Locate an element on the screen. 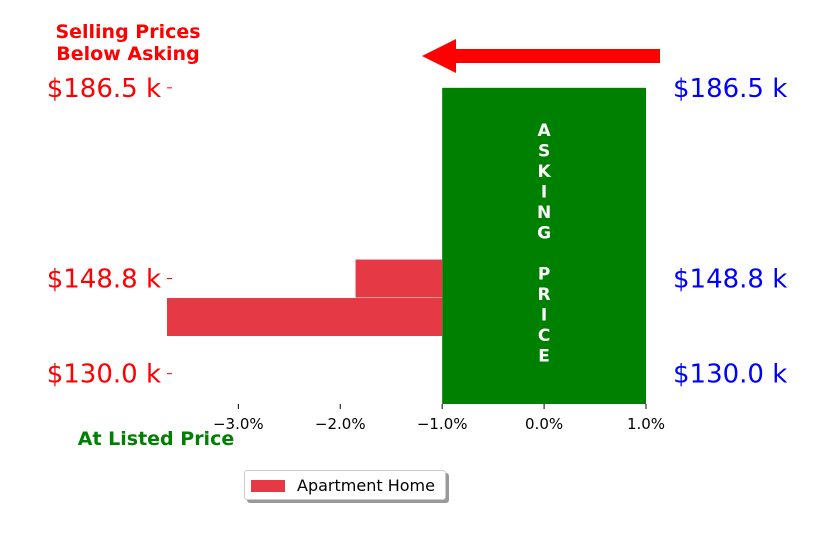  y-axis-left: $186.5 k $148.8 k $130.0 k is located at coordinates (109, 232).